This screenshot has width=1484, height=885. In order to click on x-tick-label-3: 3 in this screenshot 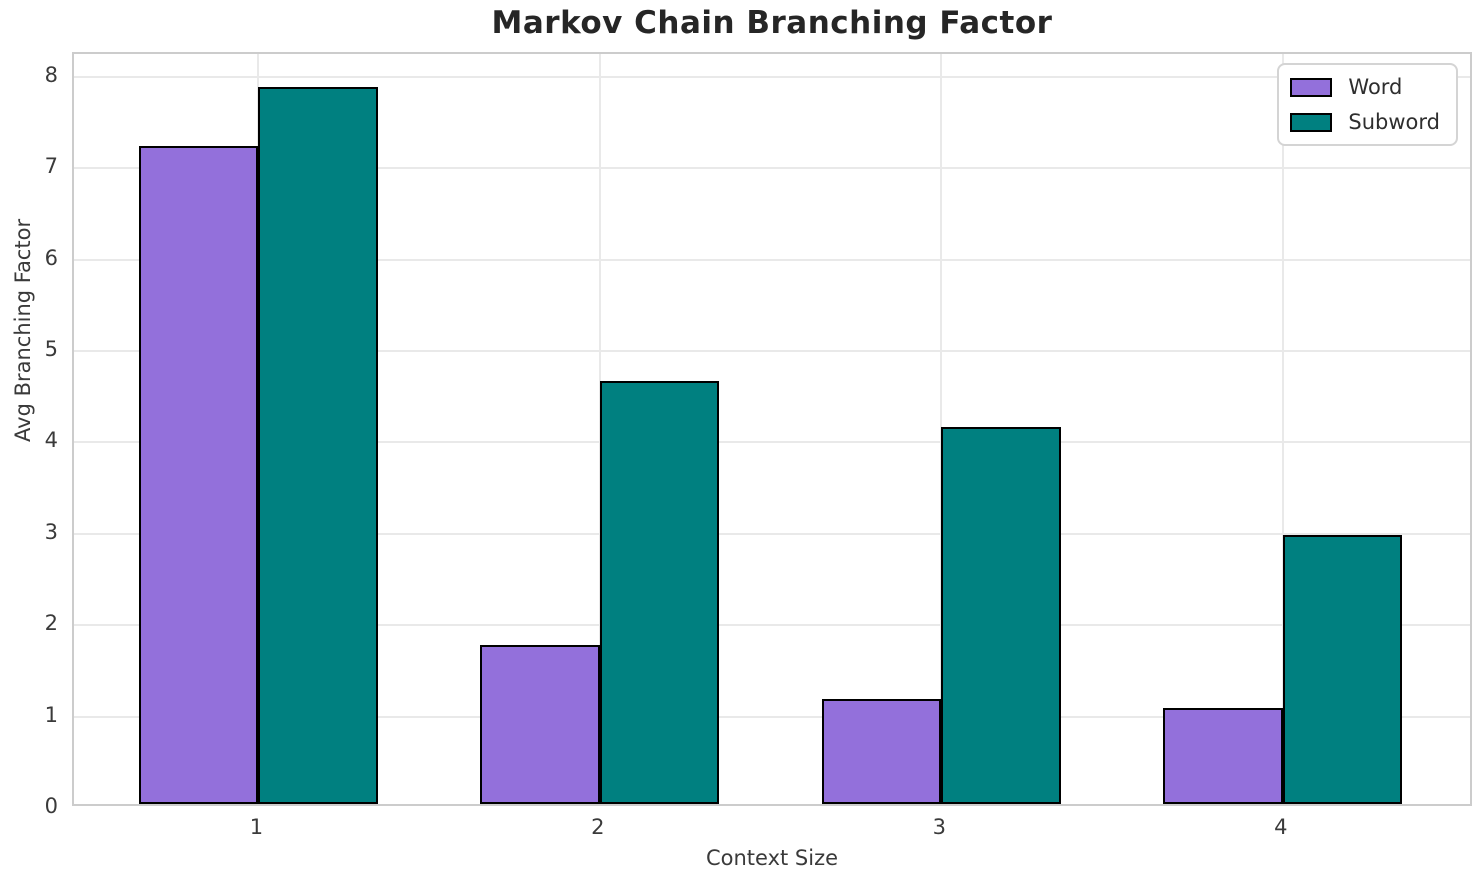, I will do `click(939, 827)`.